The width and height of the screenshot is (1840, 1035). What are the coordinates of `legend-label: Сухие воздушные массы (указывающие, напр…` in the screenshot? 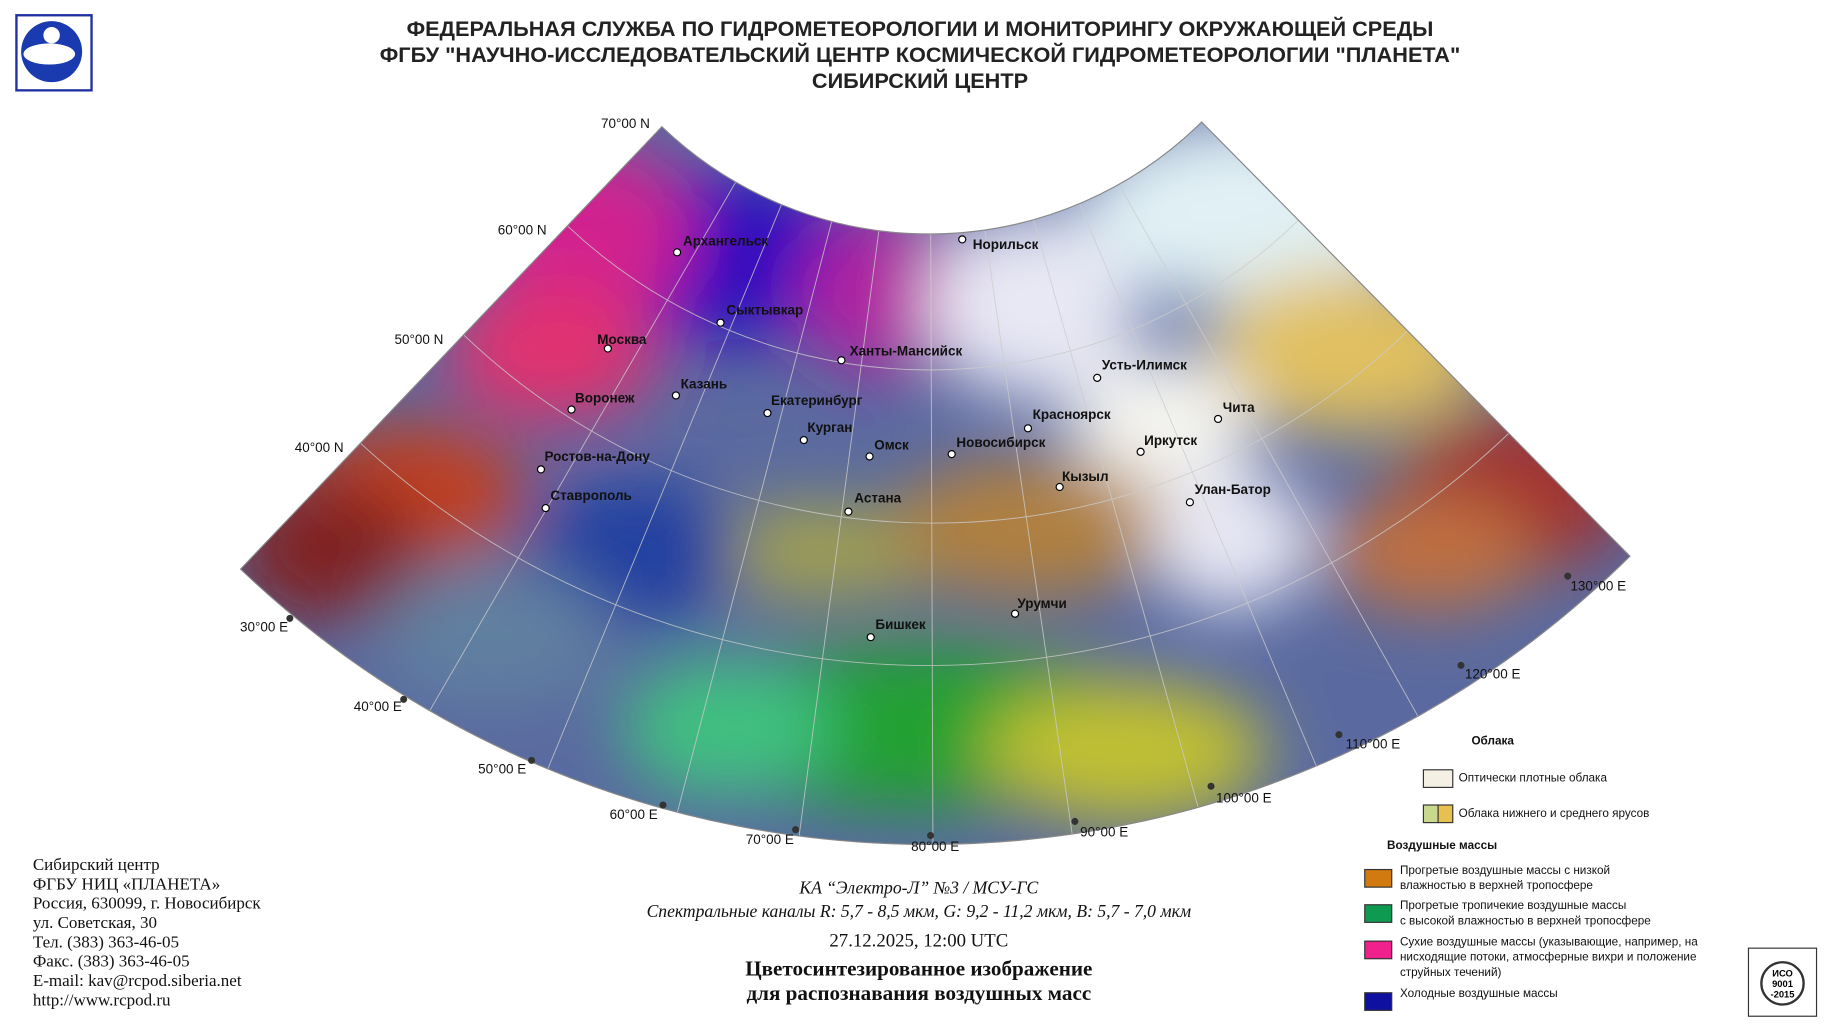 It's located at (1549, 941).